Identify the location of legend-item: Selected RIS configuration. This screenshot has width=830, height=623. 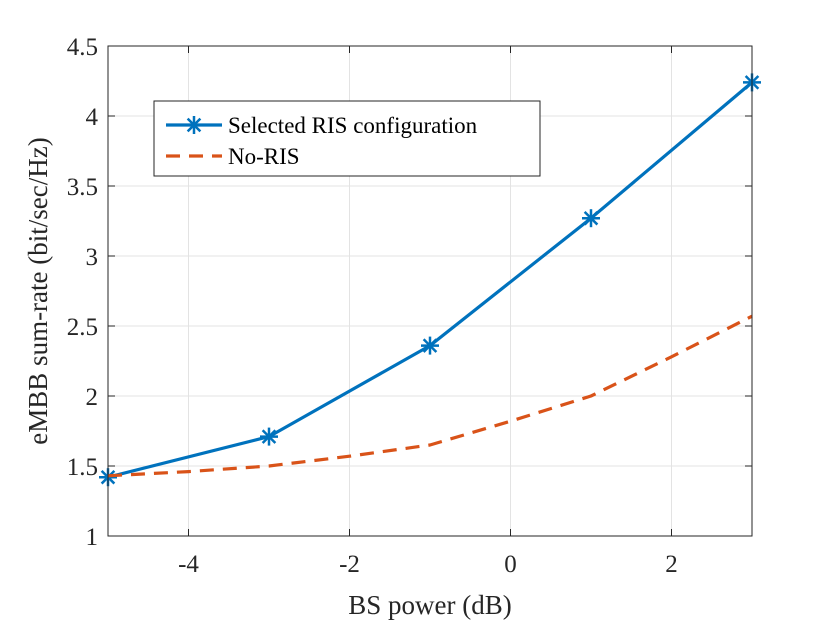
(322, 125).